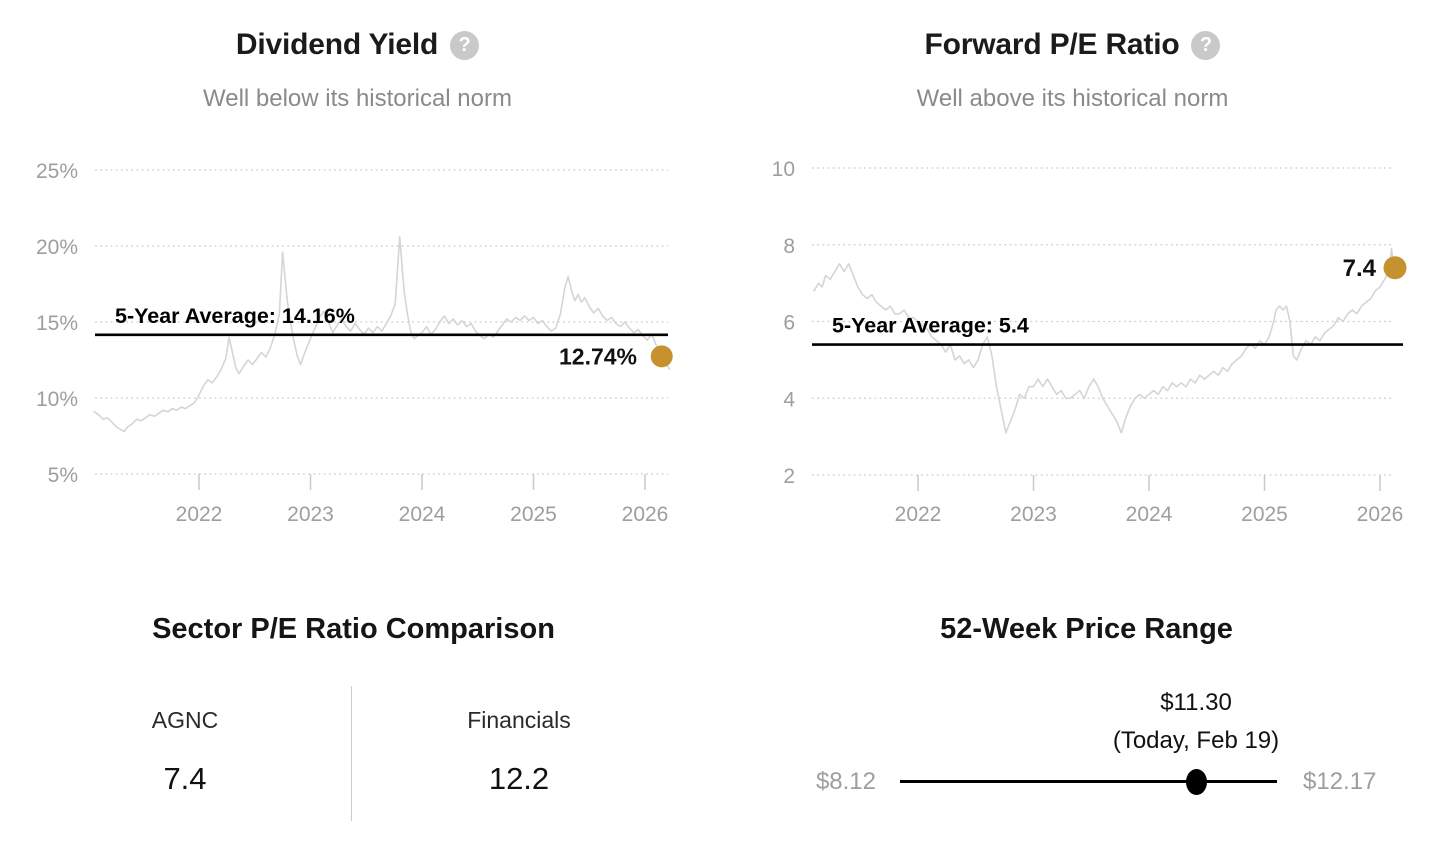  Describe the element at coordinates (1088, 781) in the screenshot. I see `price-range-track` at that location.